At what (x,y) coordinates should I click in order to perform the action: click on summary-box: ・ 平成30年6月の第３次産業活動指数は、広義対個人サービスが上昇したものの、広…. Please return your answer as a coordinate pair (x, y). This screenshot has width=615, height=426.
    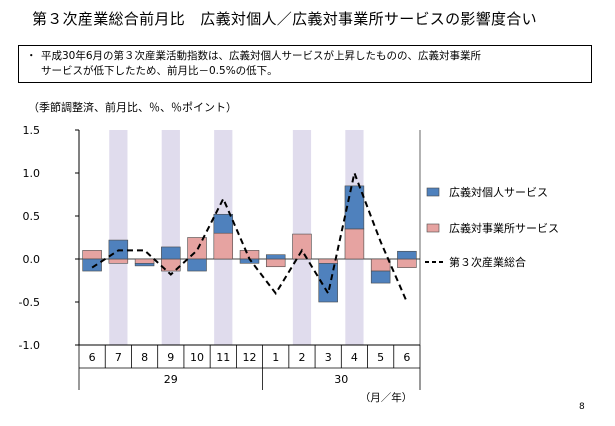
    Looking at the image, I should click on (305, 64).